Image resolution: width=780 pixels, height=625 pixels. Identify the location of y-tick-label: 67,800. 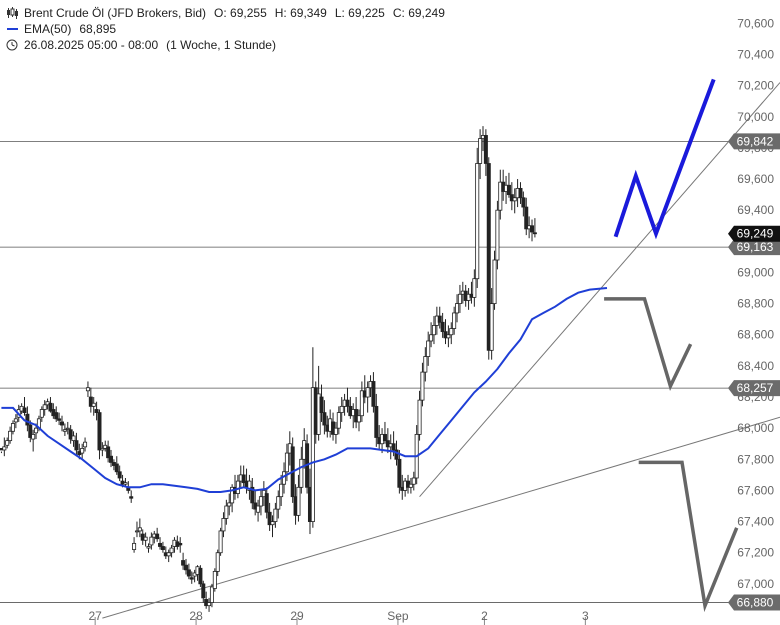
(755, 459).